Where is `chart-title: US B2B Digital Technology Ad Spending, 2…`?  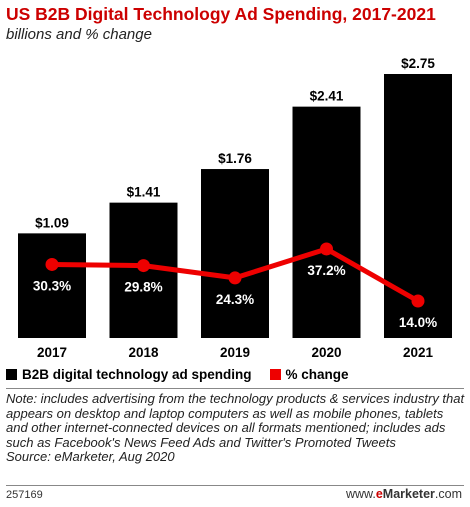
chart-title: US B2B Digital Technology Ad Spending, 2… is located at coordinates (221, 14).